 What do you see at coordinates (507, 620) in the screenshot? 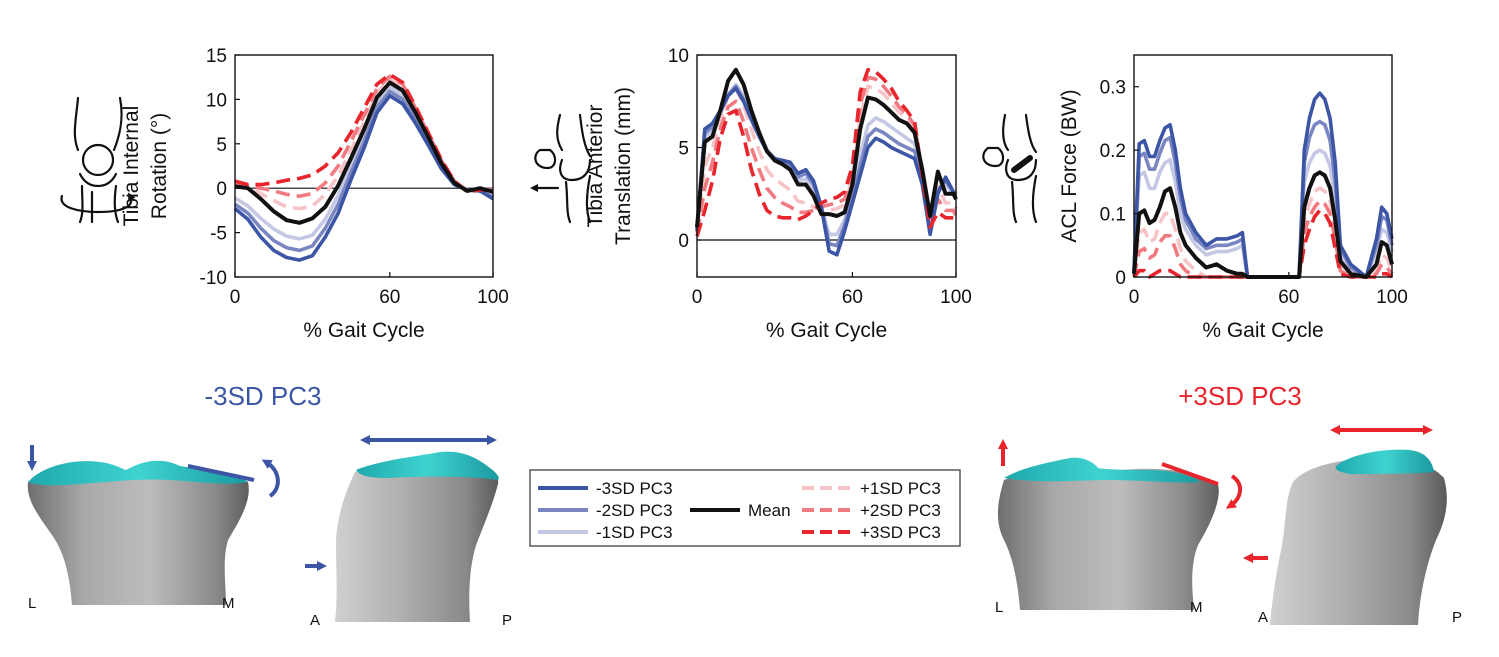
I see `label-posterior-minus: P` at bounding box center [507, 620].